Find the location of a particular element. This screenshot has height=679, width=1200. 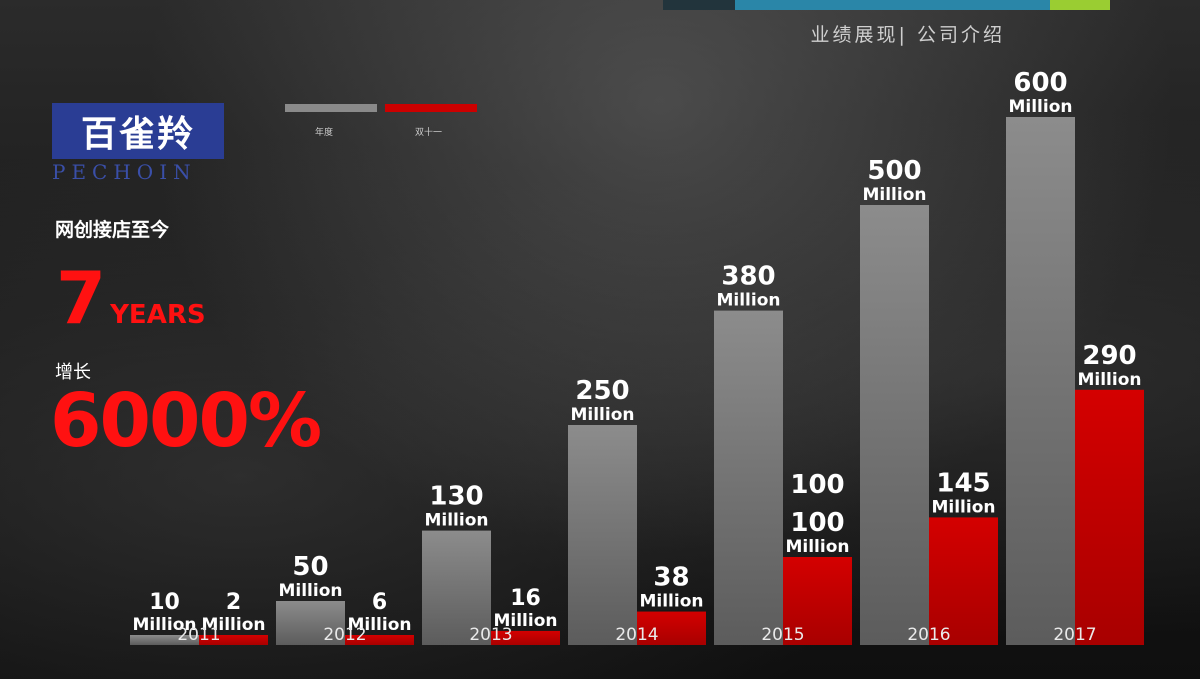

top-accent-blue is located at coordinates (892, 5).